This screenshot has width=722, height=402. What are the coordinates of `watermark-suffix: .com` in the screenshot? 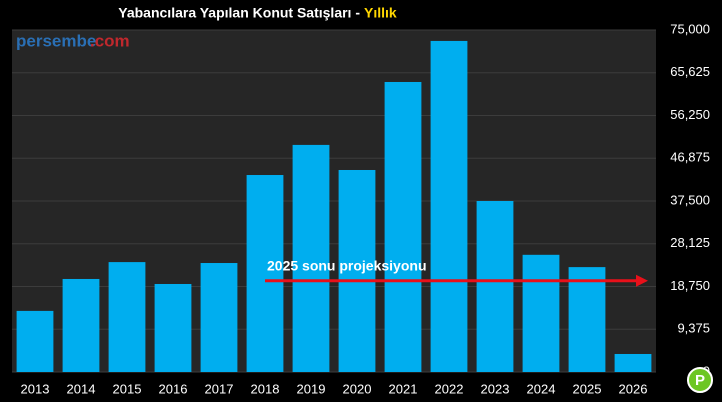 It's located at (110, 40).